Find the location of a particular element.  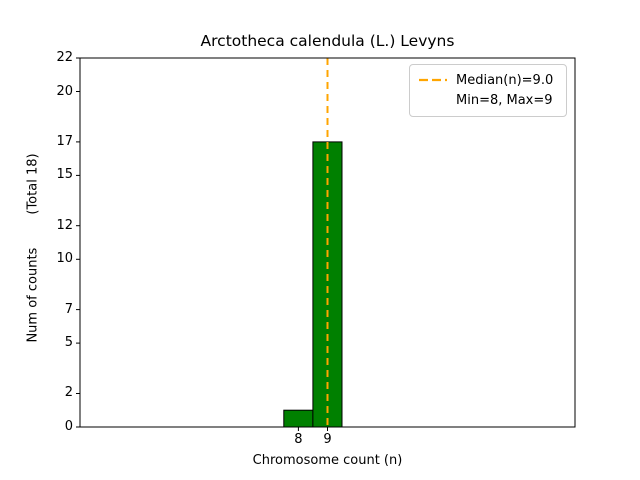

y-tick-label: 15 is located at coordinates (64, 175).